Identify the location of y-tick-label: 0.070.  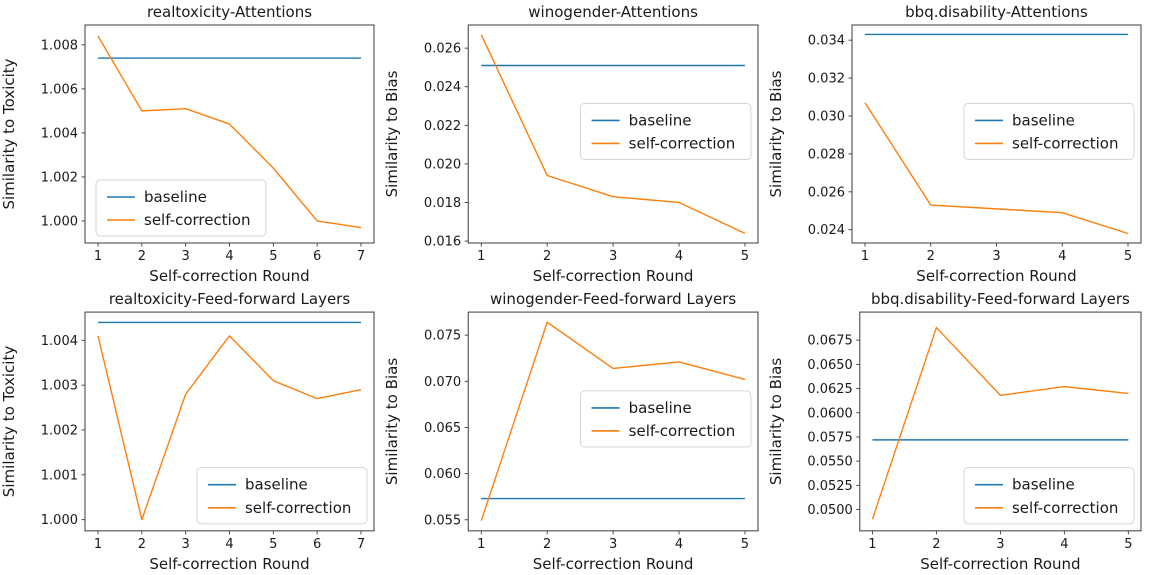
(442, 382).